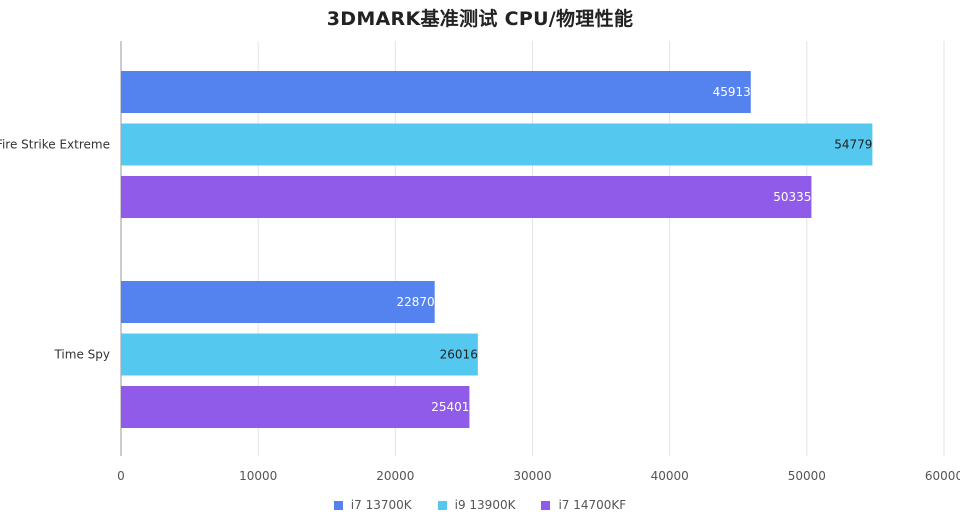 The width and height of the screenshot is (960, 528). I want to click on x-tick-label: 40000, so click(670, 476).